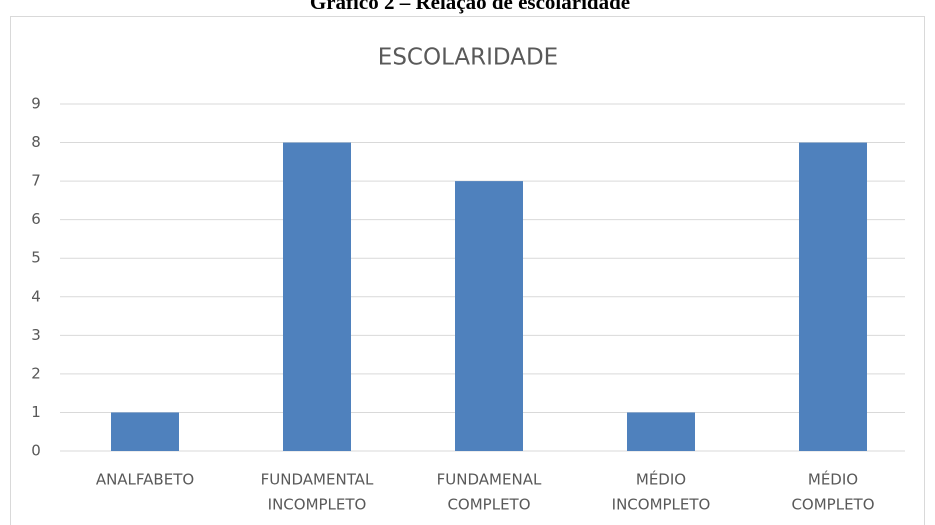  What do you see at coordinates (36, 451) in the screenshot?
I see `y-tick-label: 0` at bounding box center [36, 451].